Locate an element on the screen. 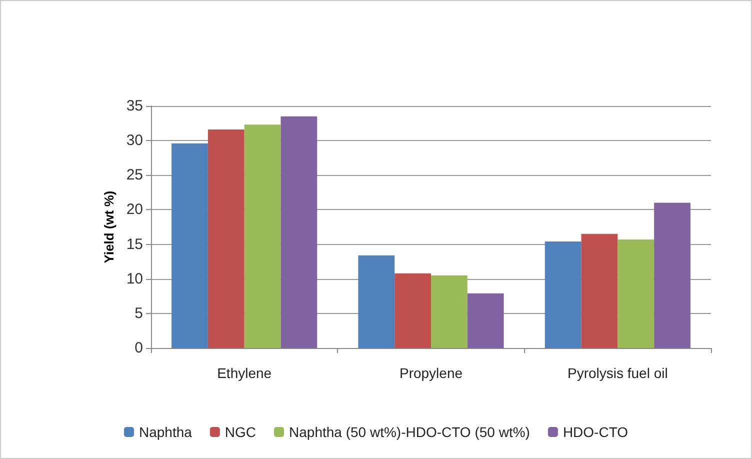 This screenshot has height=459, width=752. y-tick-label: 30 is located at coordinates (134, 141).